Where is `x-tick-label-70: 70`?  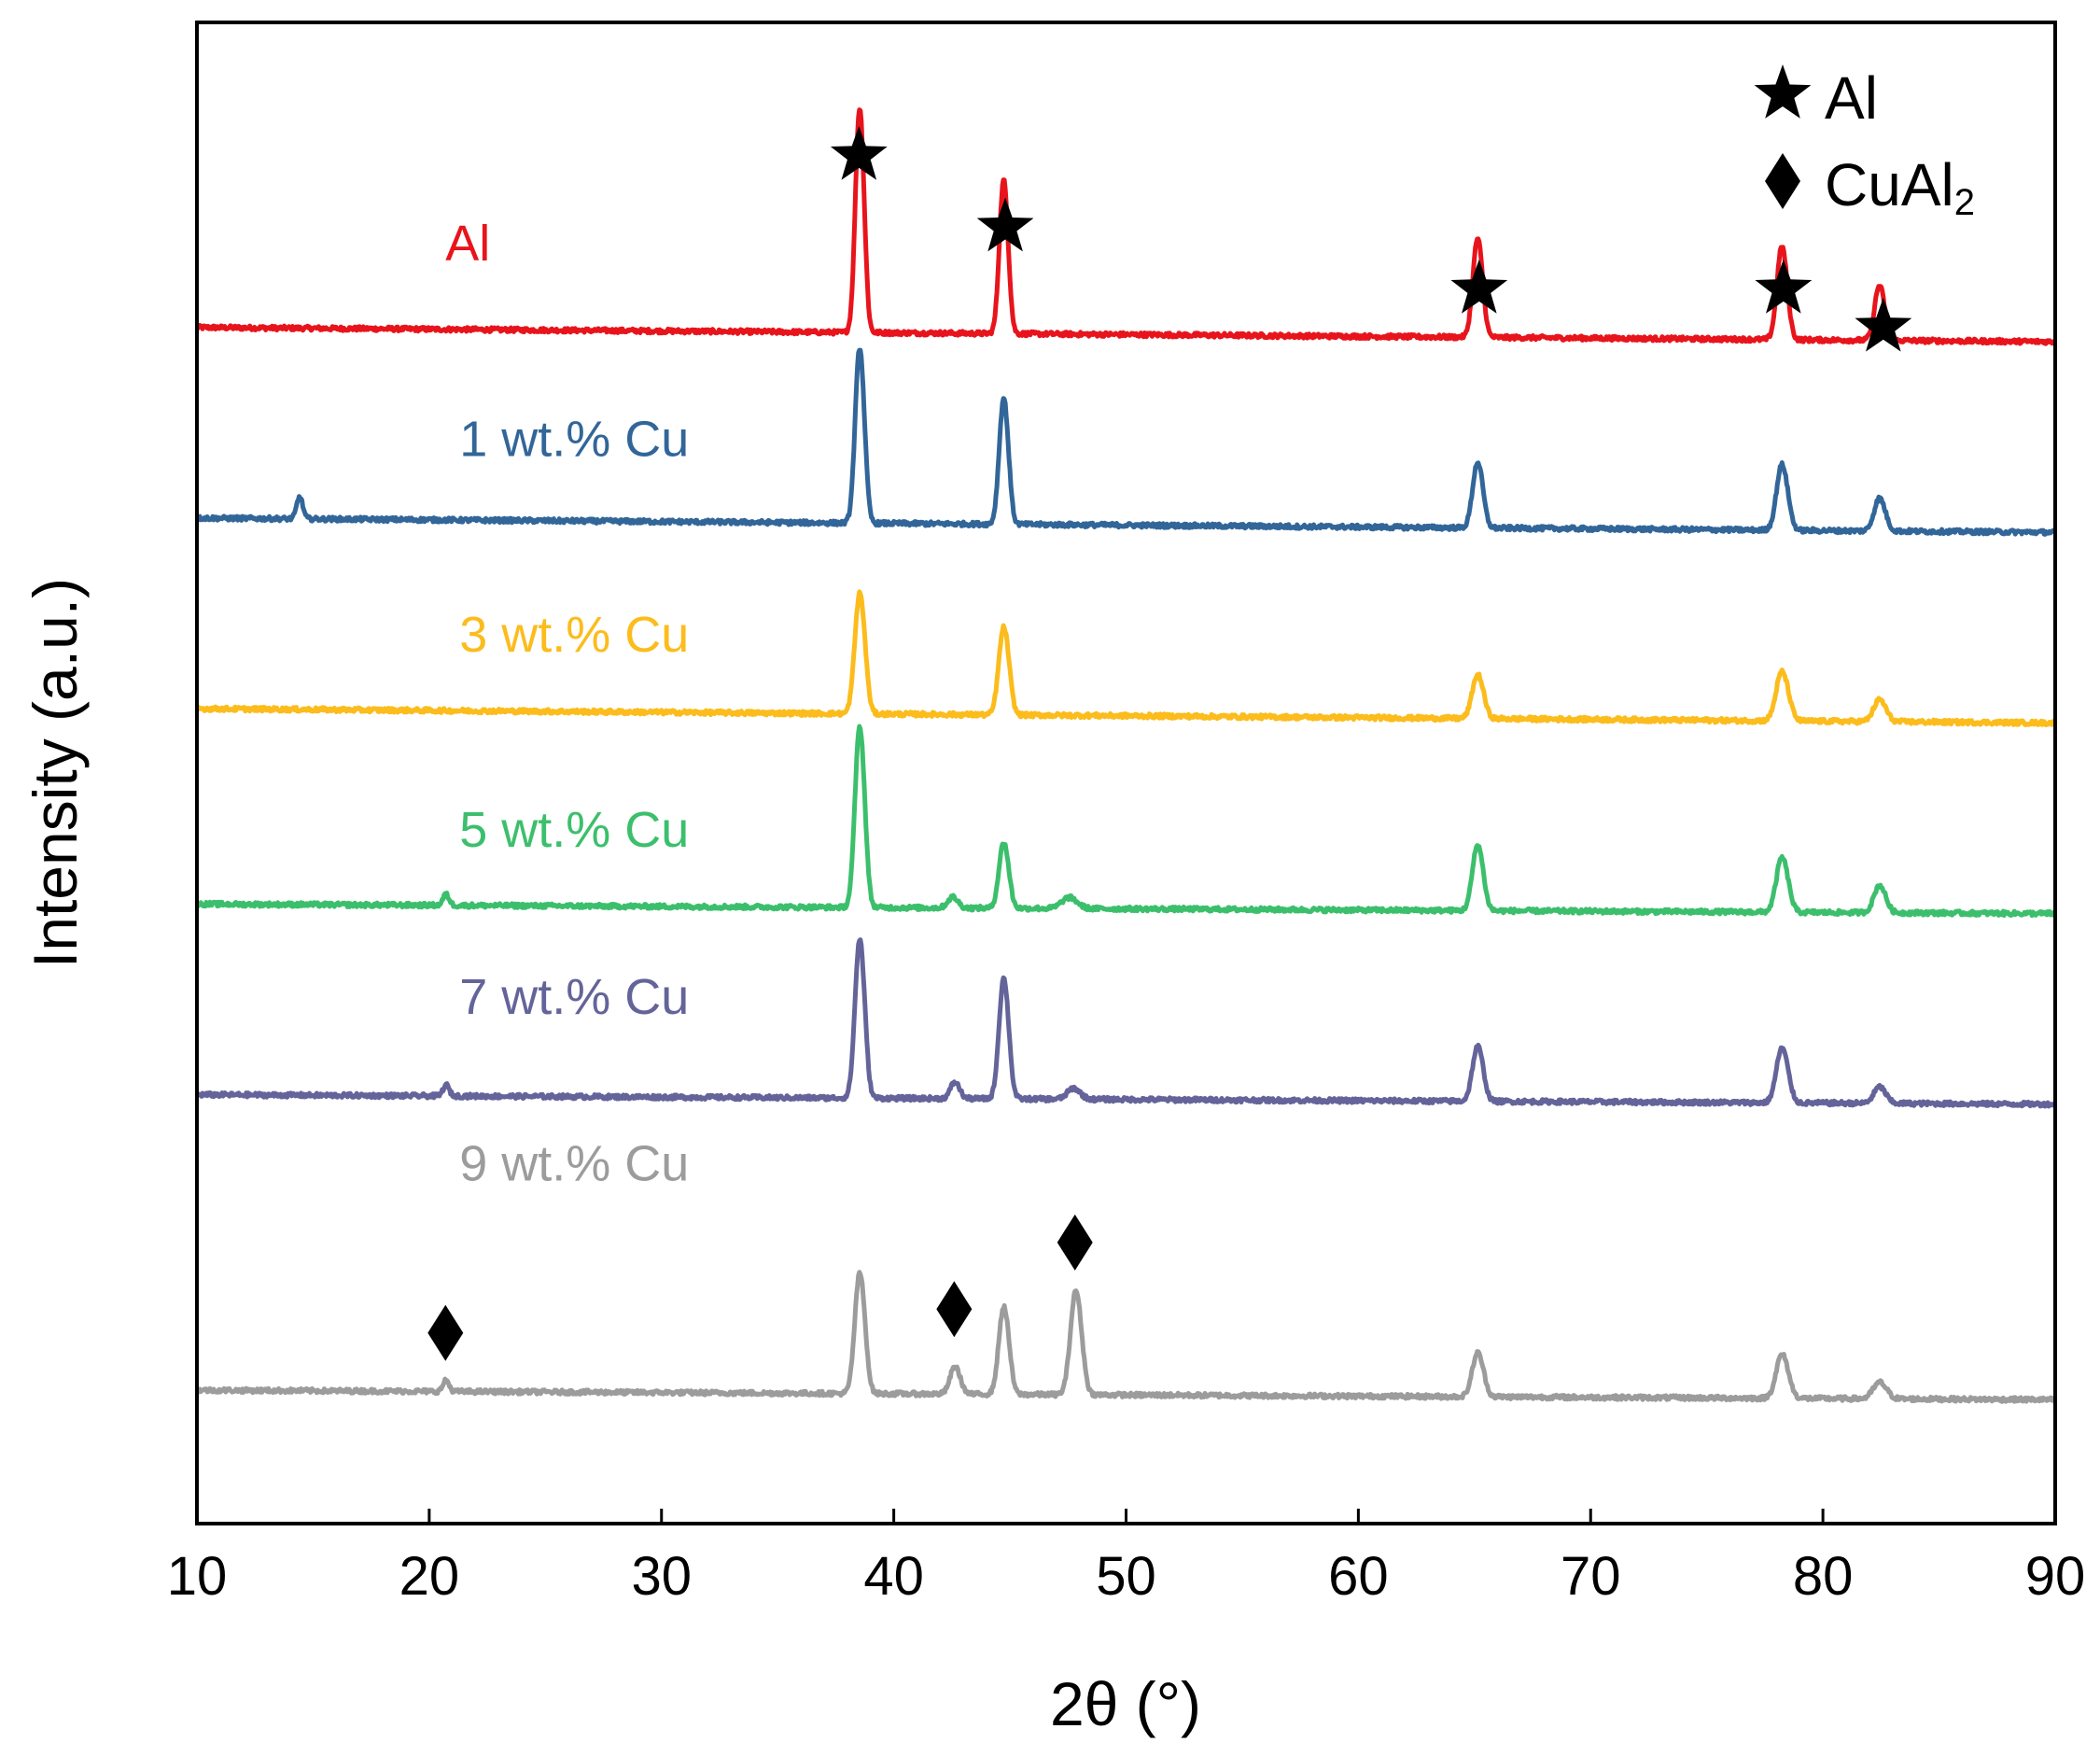 x-tick-label-70: 70 is located at coordinates (1591, 1576).